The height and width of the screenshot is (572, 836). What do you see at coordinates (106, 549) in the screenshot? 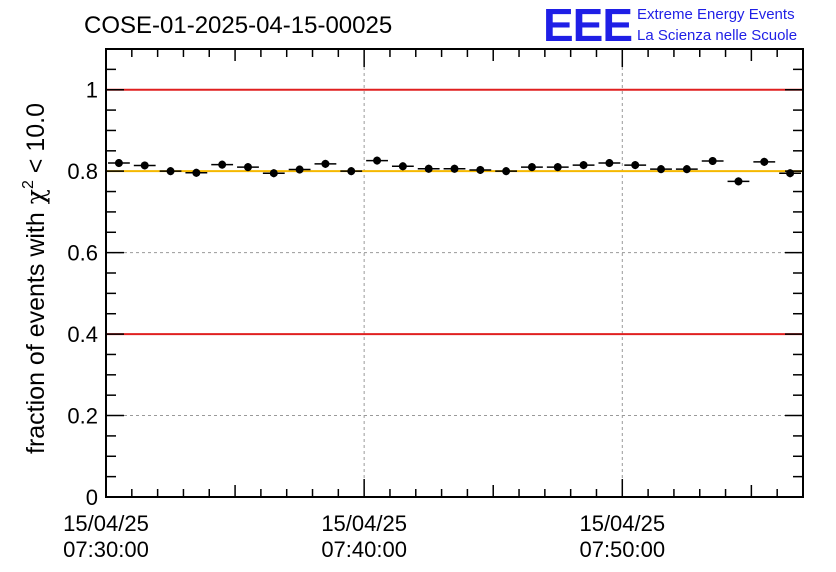
I see `x-tick-time: 07:30:00` at bounding box center [106, 549].